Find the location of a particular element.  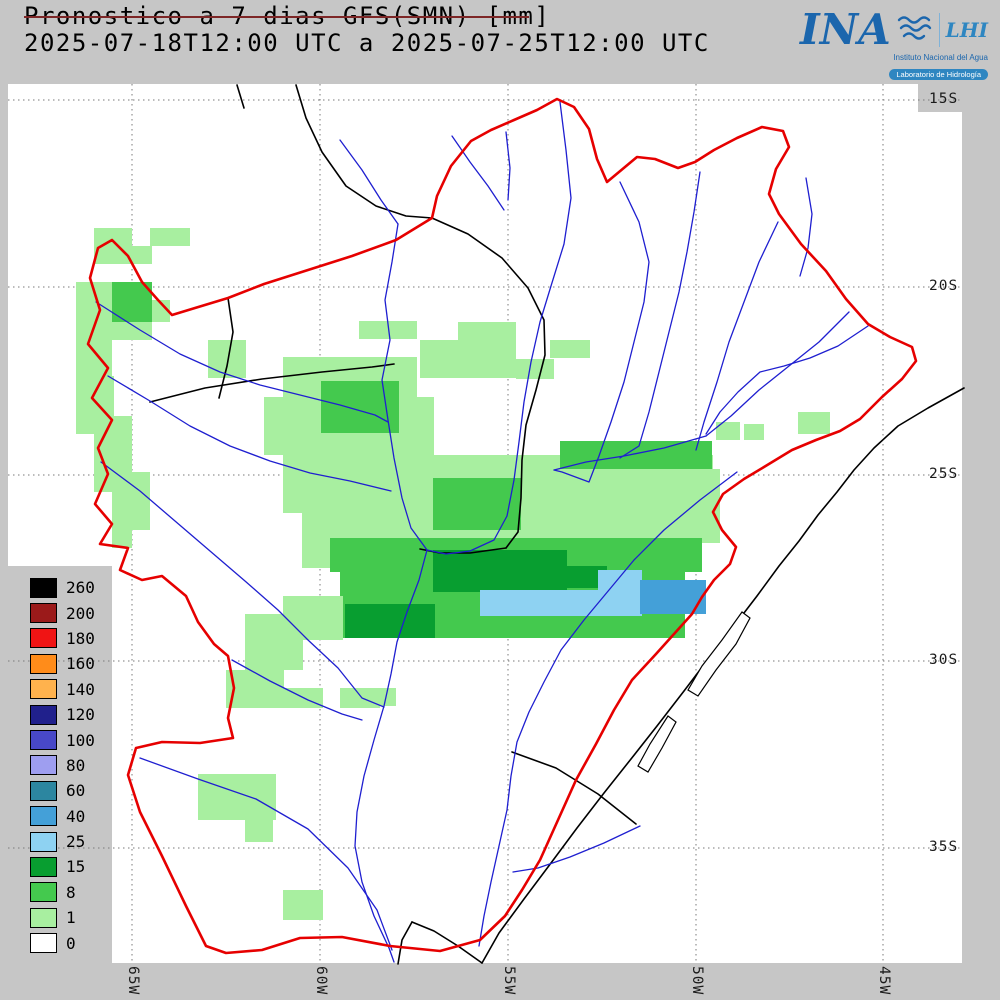

longitude-label: 55W is located at coordinates (509, 981).